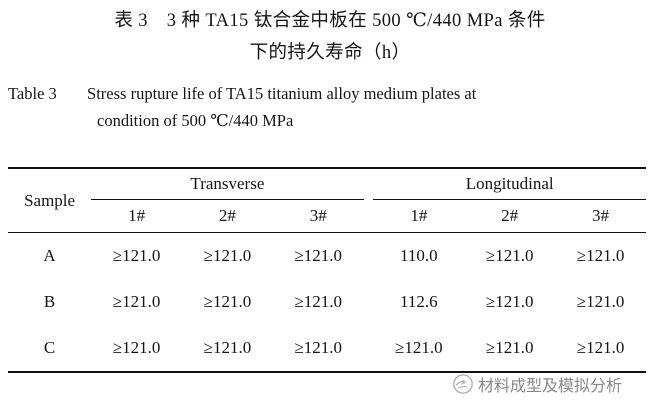  What do you see at coordinates (601, 215) in the screenshot?
I see `header-longitudinal-3: 3#` at bounding box center [601, 215].